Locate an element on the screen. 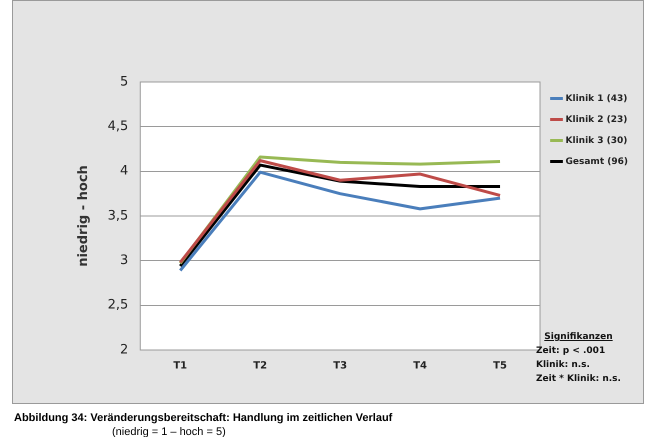 This screenshot has width=648, height=437. x-tick-label: T1 is located at coordinates (180, 366).